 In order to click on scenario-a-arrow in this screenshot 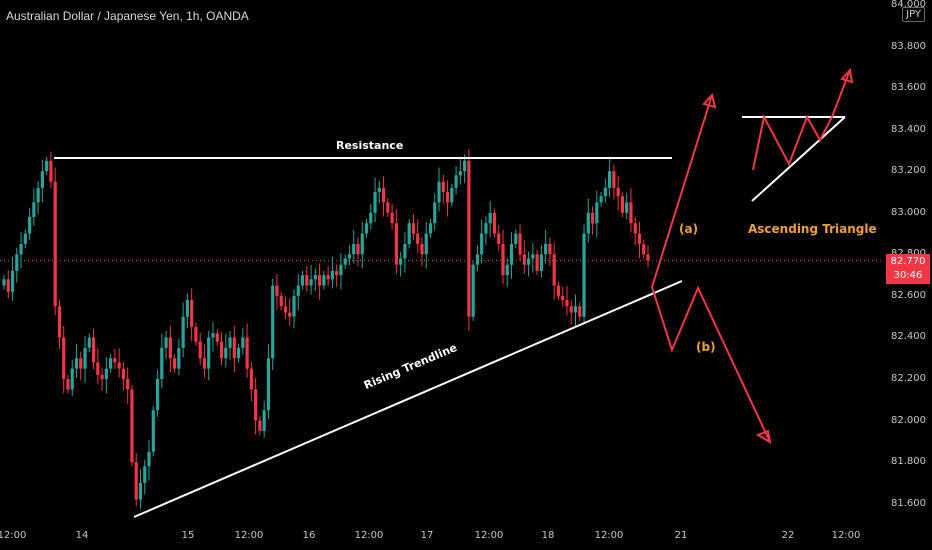, I will do `click(682, 191)`.